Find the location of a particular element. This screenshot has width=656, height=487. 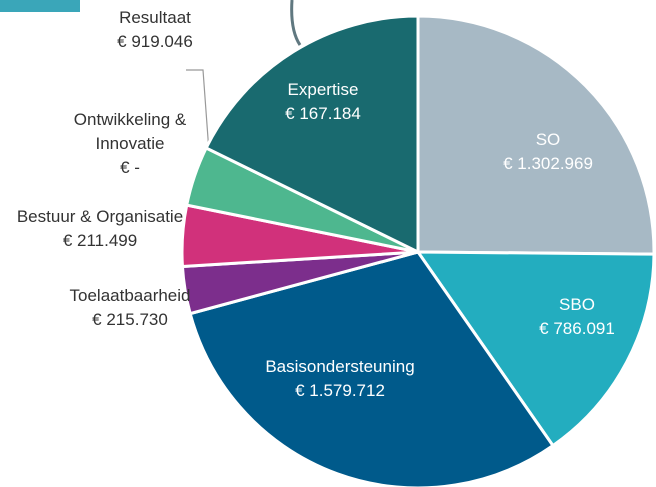

value-label: € - is located at coordinates (130, 167).